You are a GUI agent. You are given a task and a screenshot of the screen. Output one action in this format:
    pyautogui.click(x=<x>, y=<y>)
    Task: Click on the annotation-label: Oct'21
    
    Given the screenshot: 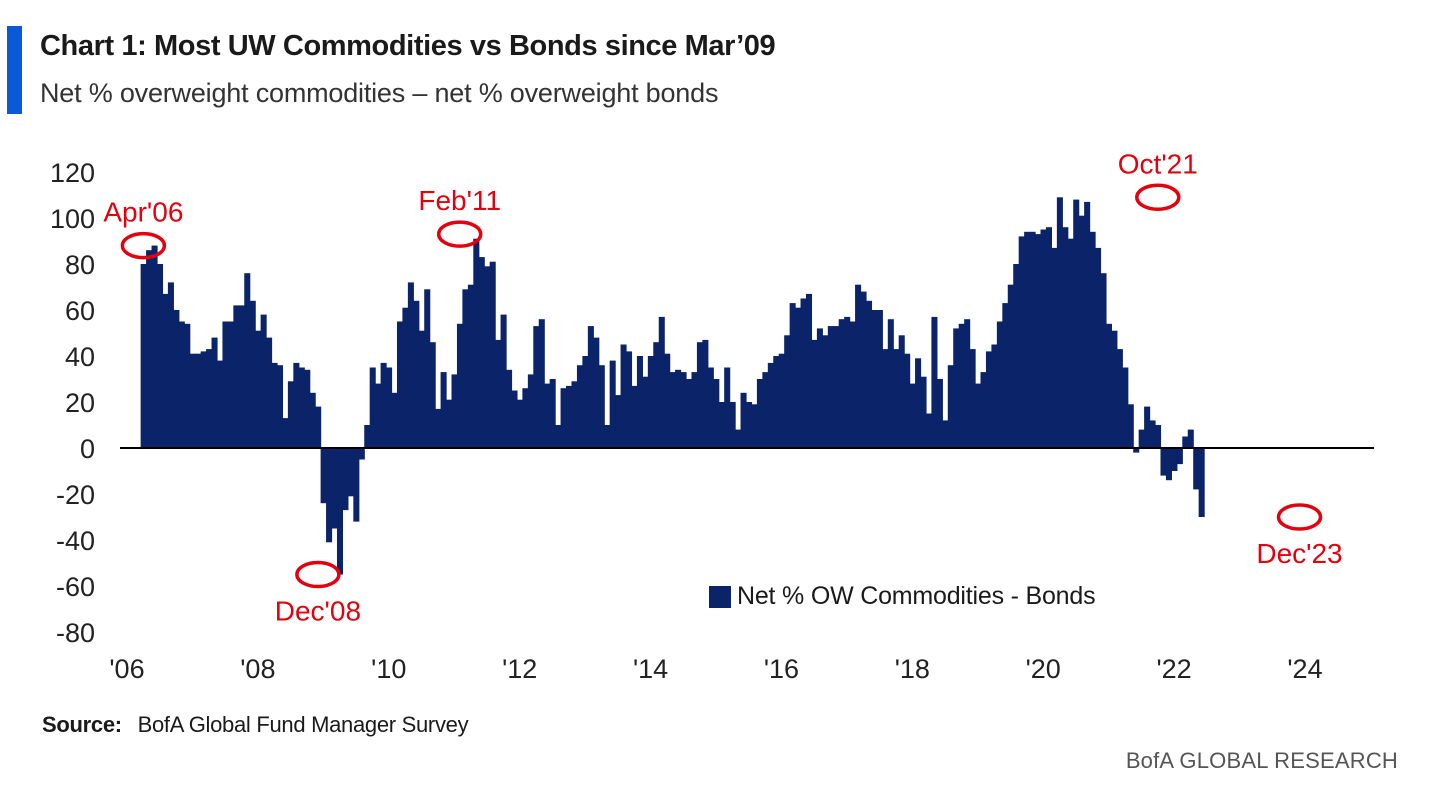 What is the action you would take?
    pyautogui.click(x=1158, y=163)
    